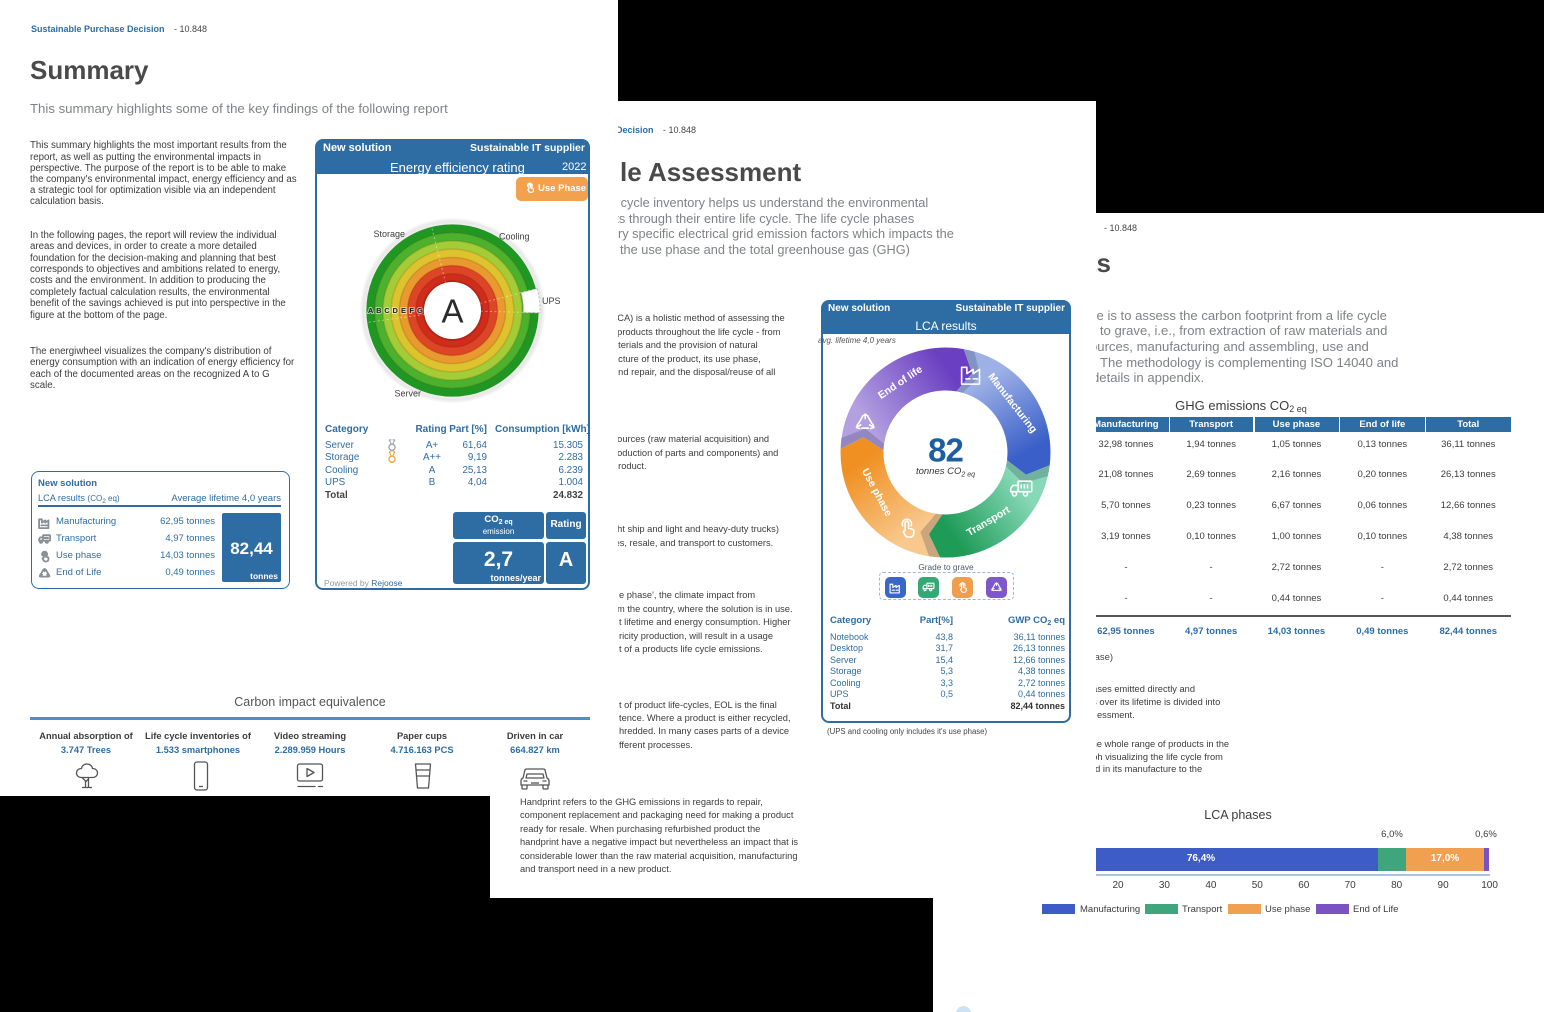 The height and width of the screenshot is (1012, 1544). Describe the element at coordinates (945, 472) in the screenshot. I see `svg-text: tonnes CO2 eq` at that location.